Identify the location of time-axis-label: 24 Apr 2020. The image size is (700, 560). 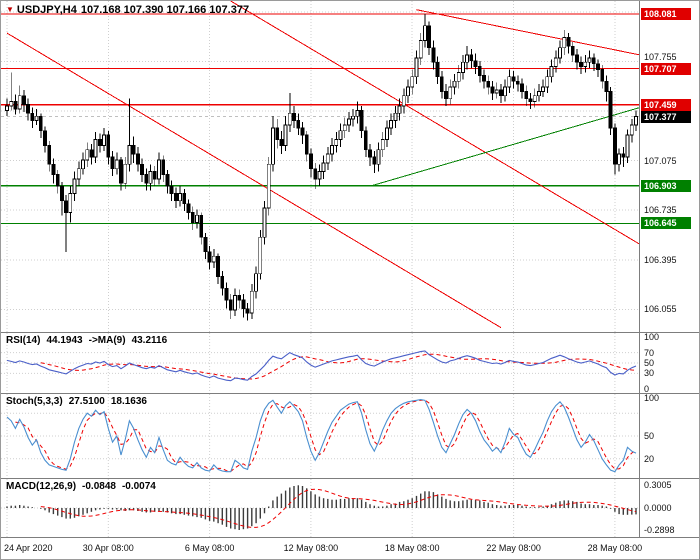
(28, 548).